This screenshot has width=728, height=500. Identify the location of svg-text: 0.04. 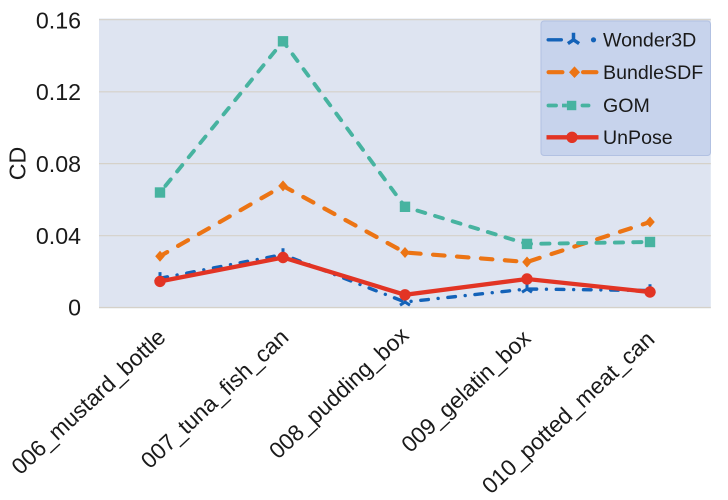
(58, 236).